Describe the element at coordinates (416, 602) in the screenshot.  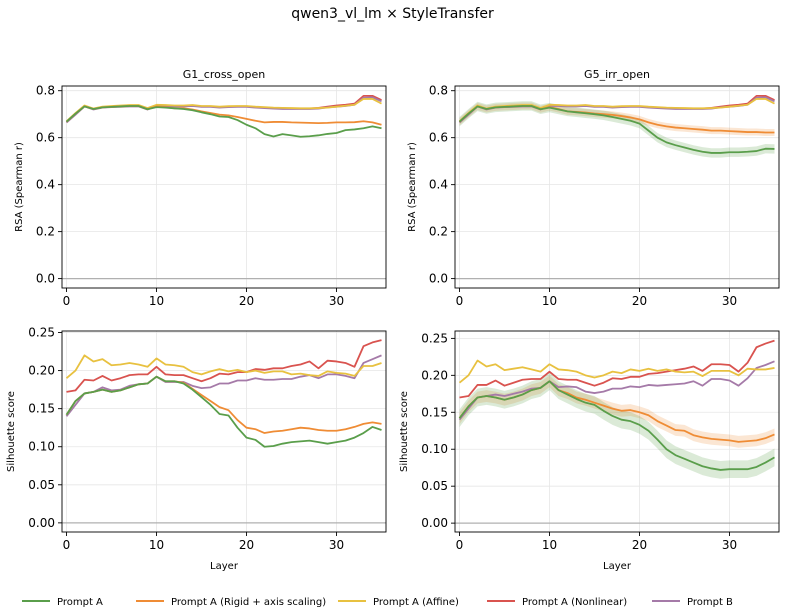
I see `legend-label: Prompt A (Affine)` at that location.